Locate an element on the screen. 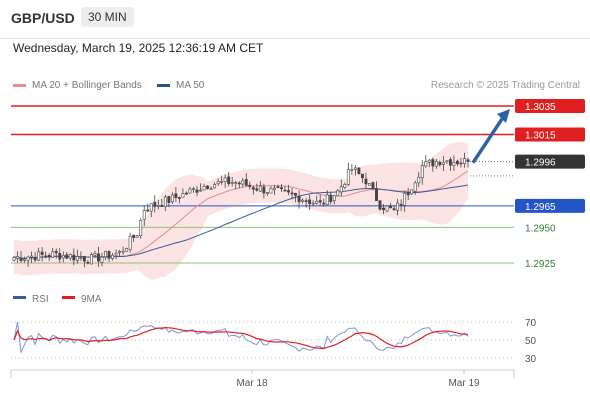 This screenshot has width=590, height=400. rsi-tick-label: 70 is located at coordinates (531, 323).